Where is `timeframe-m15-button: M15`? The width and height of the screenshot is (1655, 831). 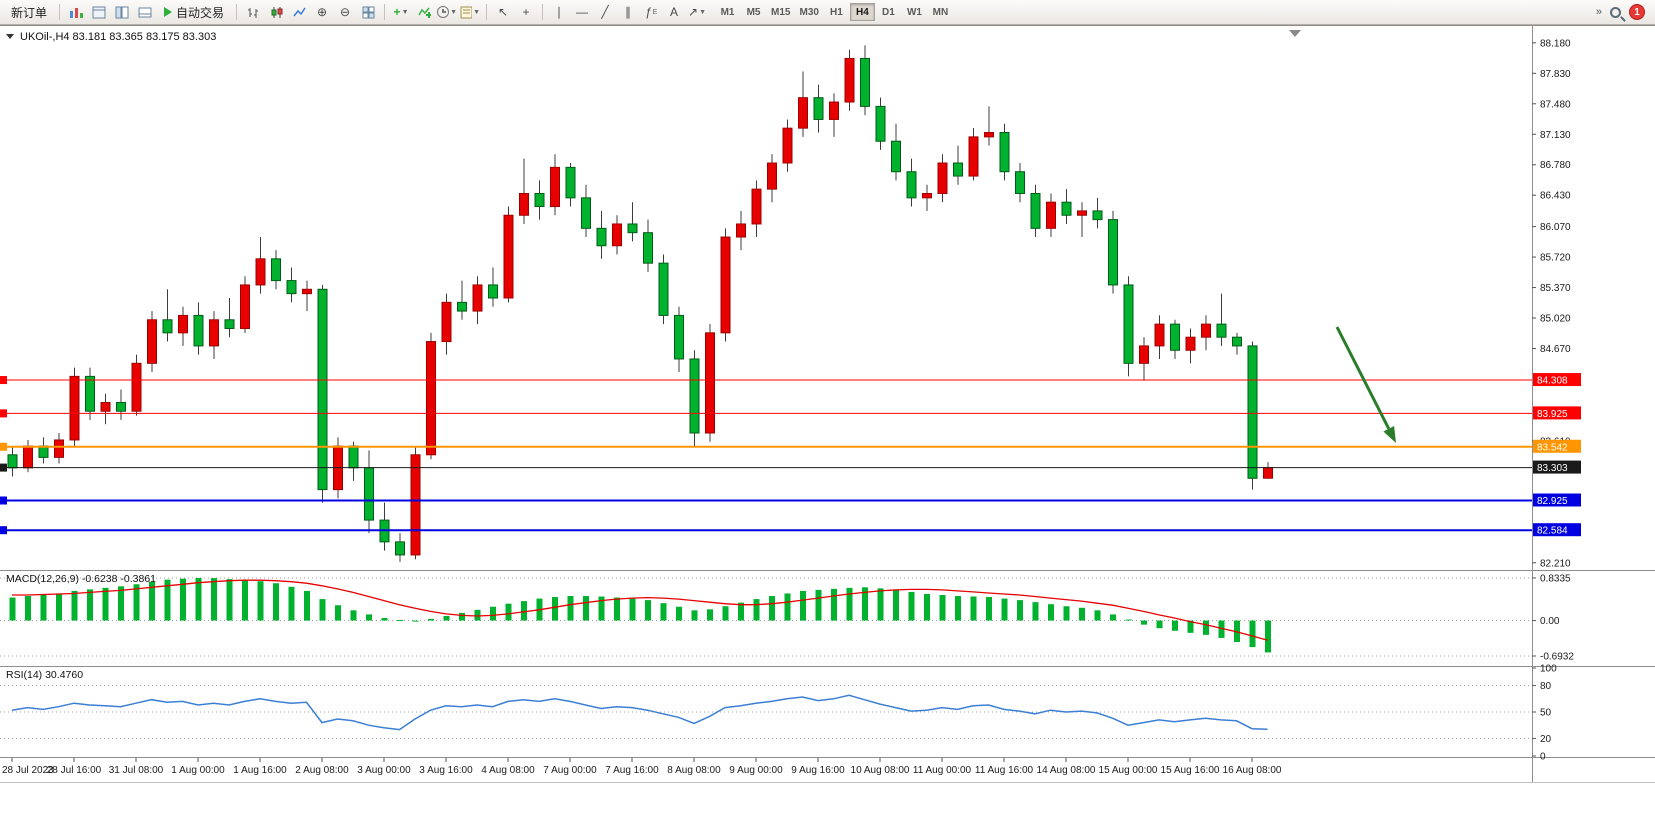
timeframe-m15-button: M15 is located at coordinates (780, 12).